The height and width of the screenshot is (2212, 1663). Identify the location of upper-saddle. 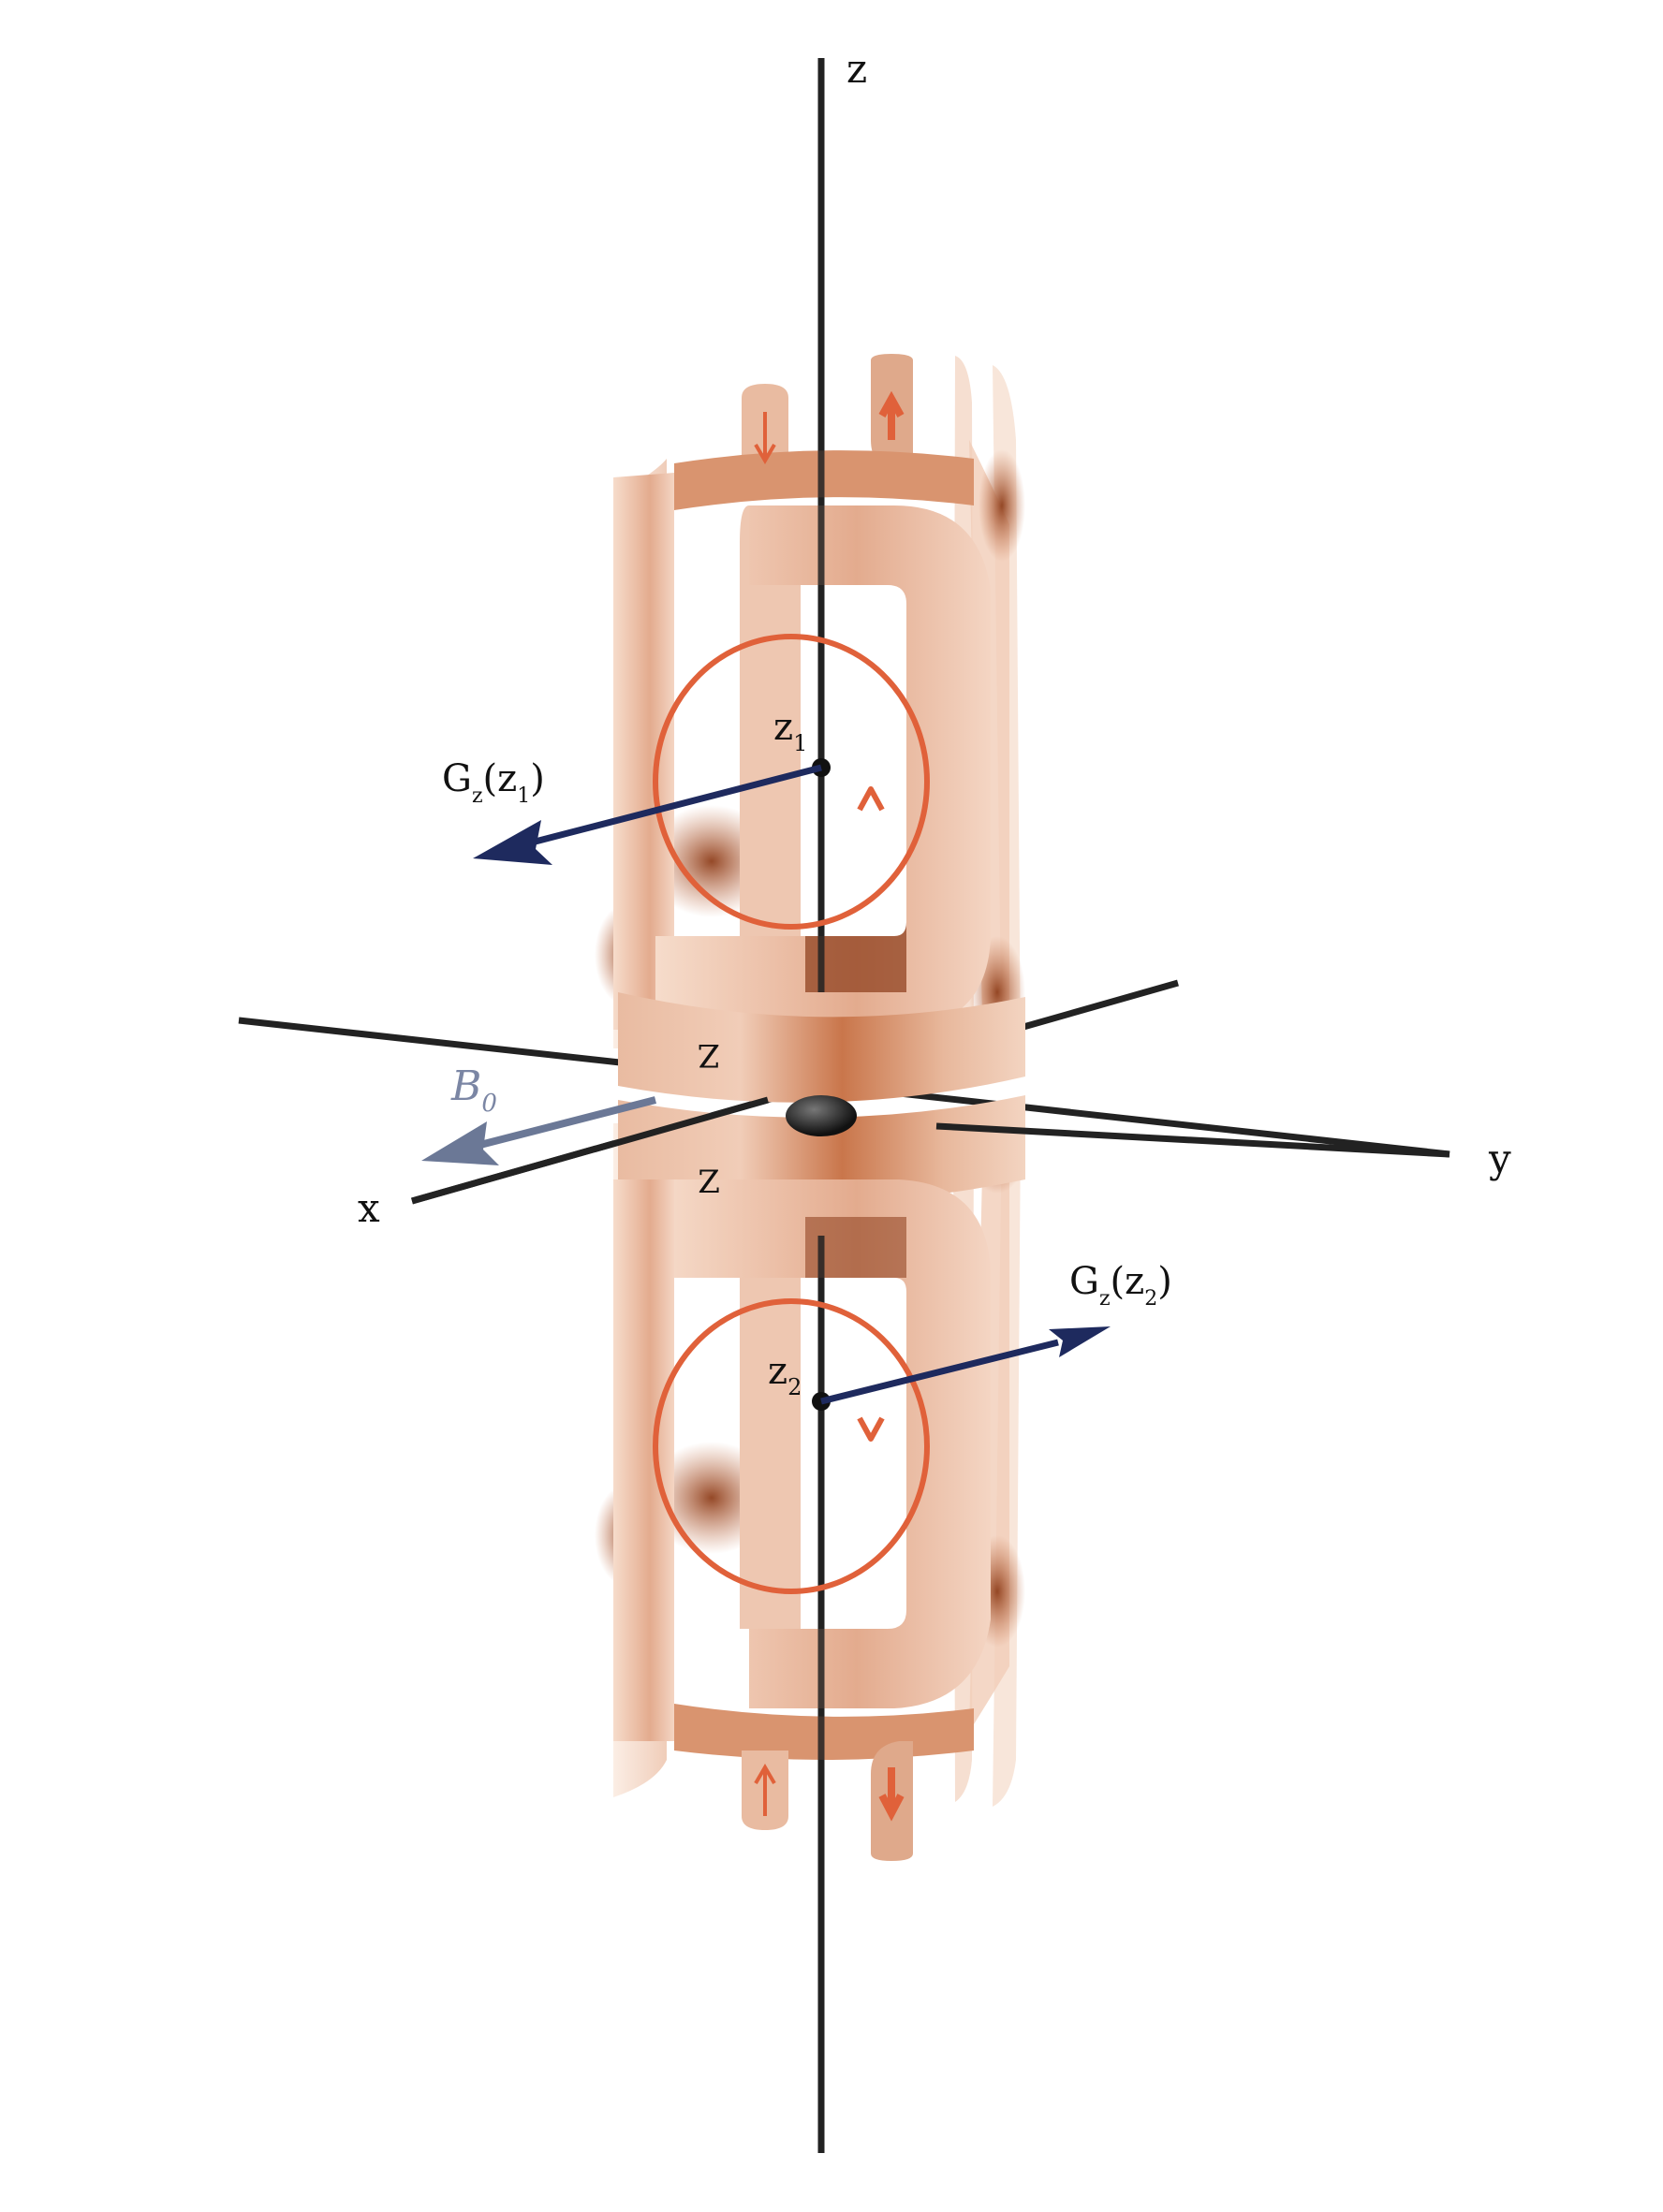
(823, 767).